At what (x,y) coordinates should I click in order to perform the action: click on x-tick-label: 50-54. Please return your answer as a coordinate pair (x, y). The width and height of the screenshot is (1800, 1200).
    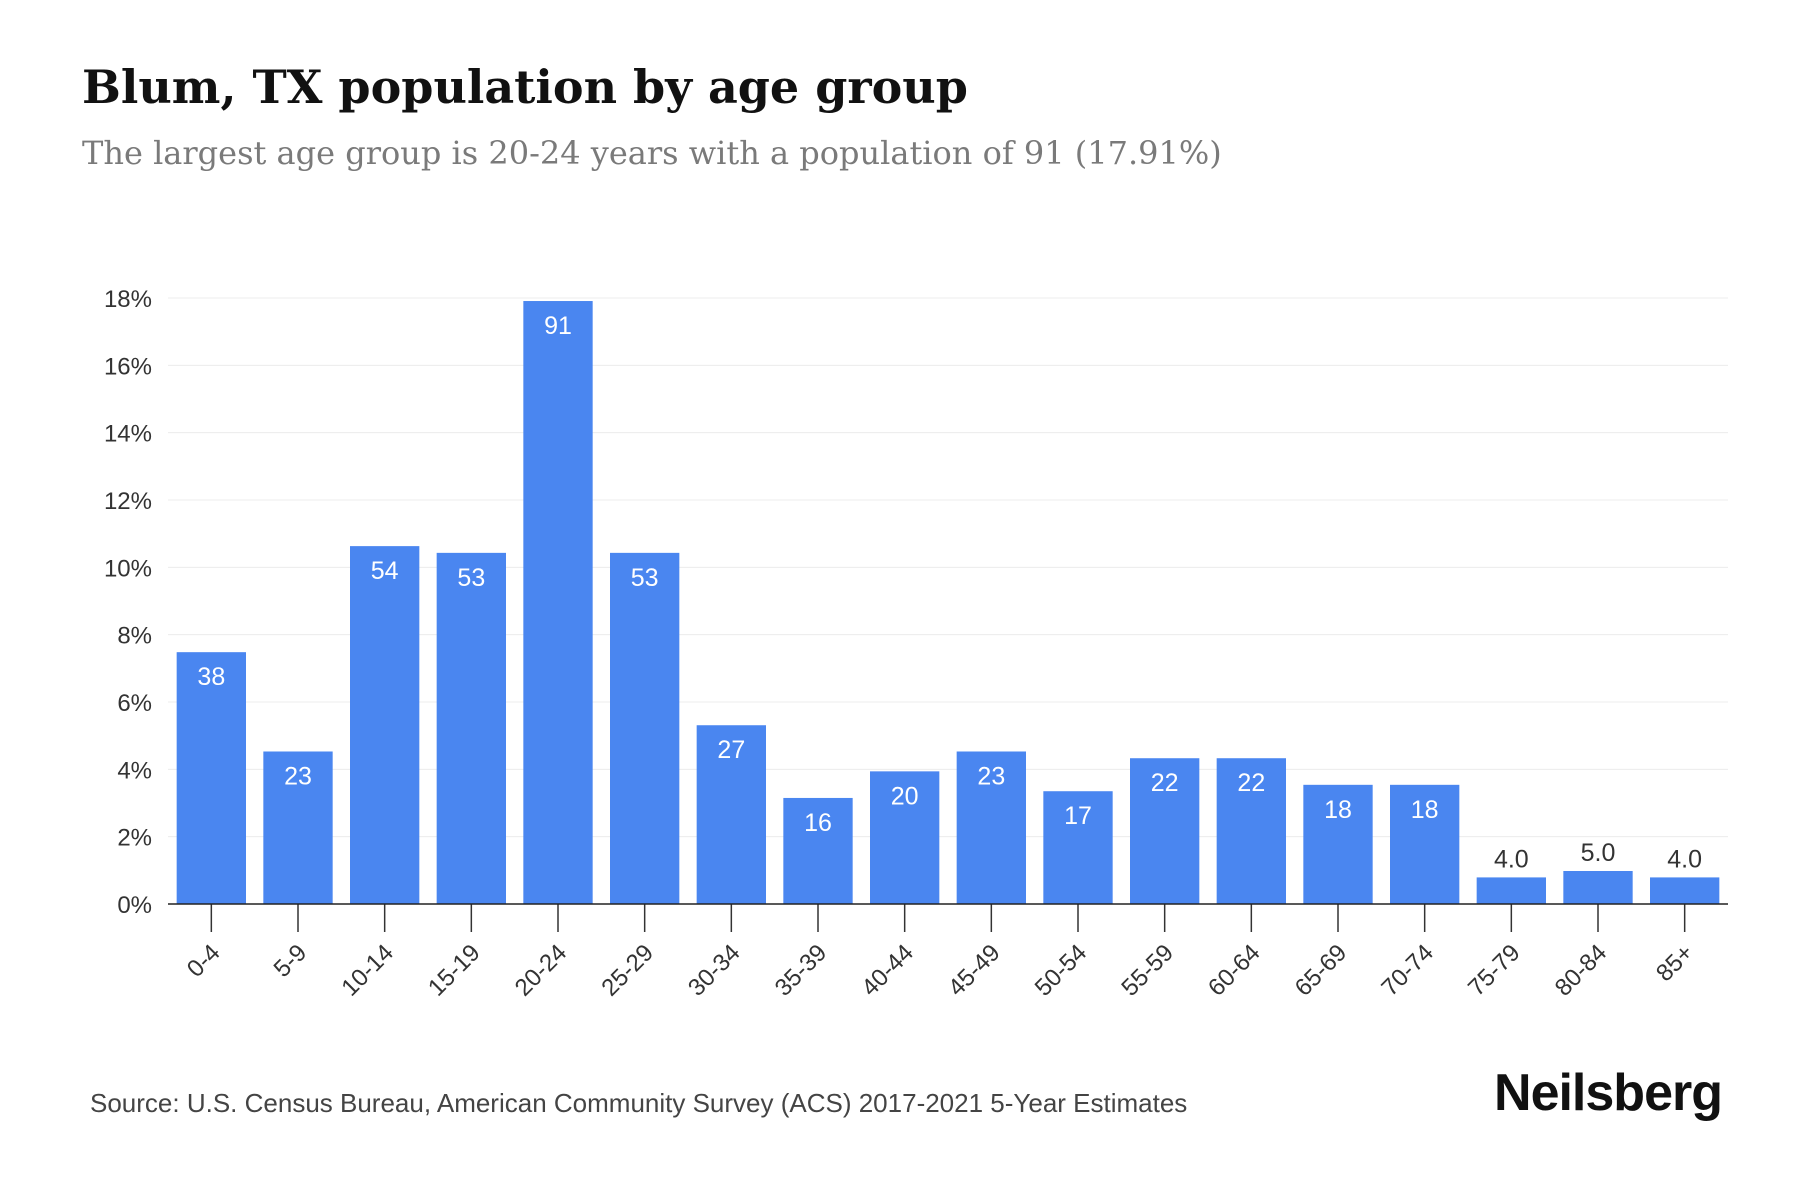
    Looking at the image, I should click on (1061, 970).